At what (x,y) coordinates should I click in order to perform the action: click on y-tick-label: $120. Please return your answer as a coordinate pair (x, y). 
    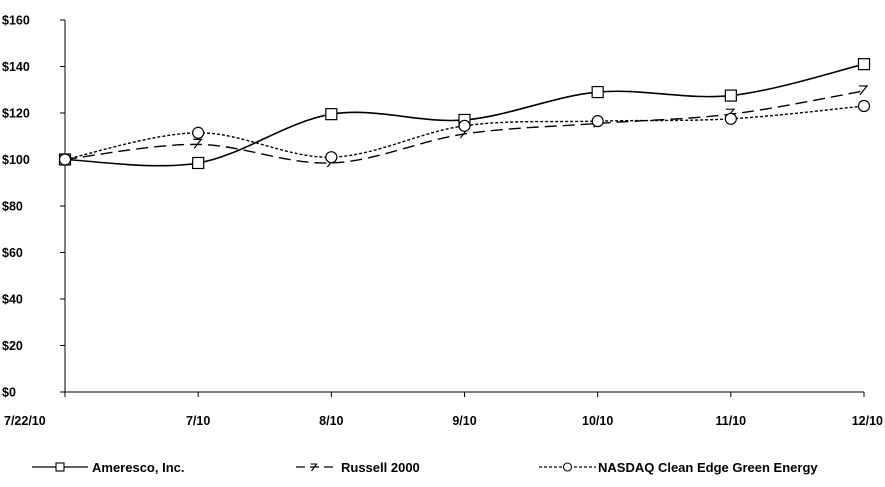
    Looking at the image, I should click on (16, 114).